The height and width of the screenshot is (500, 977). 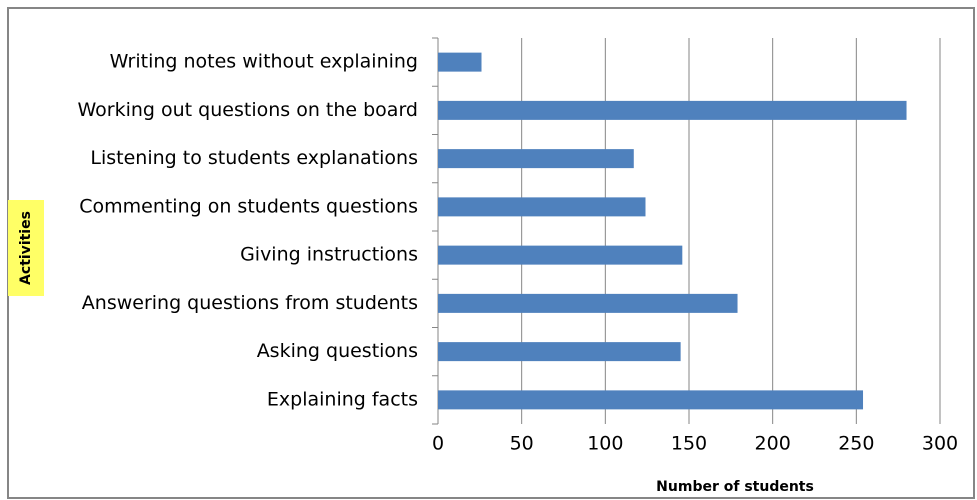 I want to click on y-label-highlight, so click(x=26, y=248).